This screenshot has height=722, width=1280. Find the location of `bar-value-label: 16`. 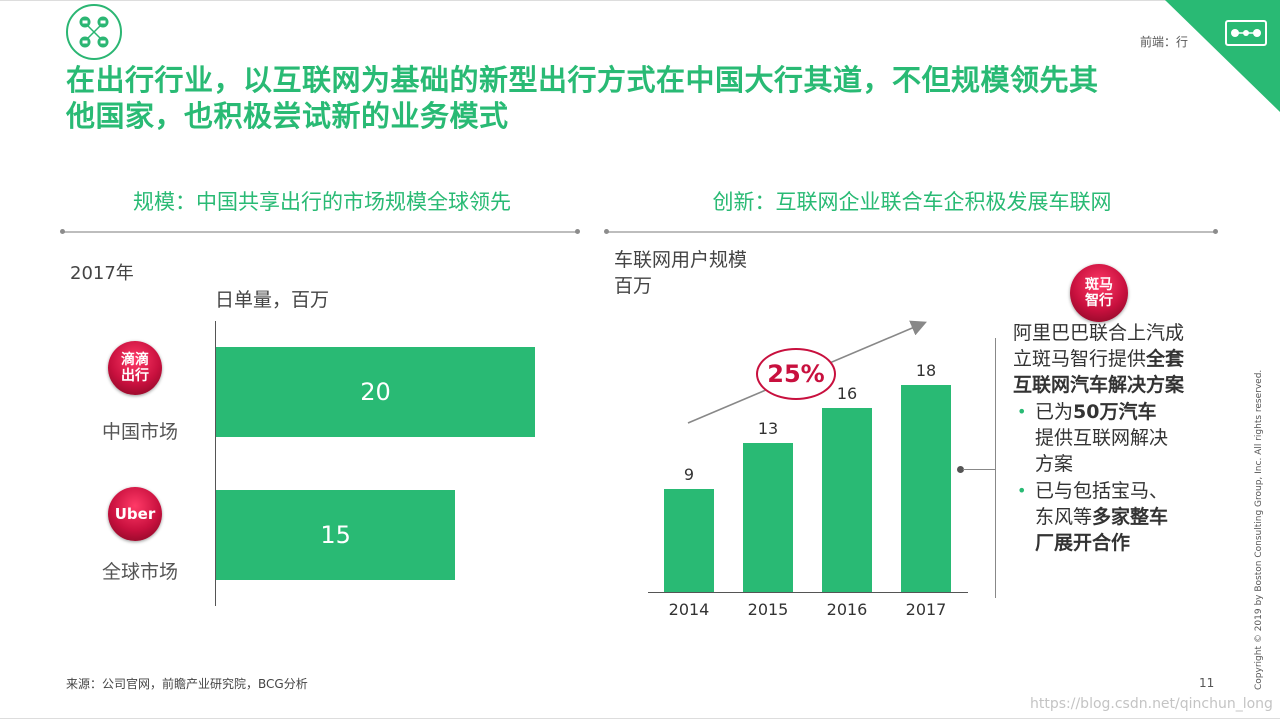

bar-value-label: 16 is located at coordinates (847, 393).